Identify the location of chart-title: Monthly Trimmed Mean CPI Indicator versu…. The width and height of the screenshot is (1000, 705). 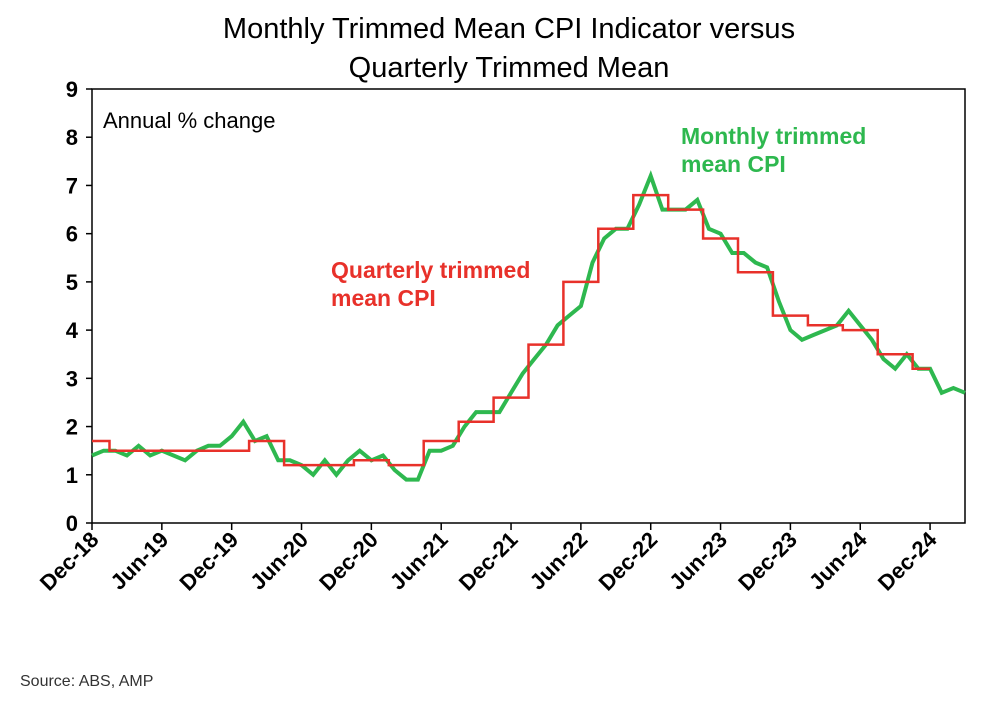
(509, 29).